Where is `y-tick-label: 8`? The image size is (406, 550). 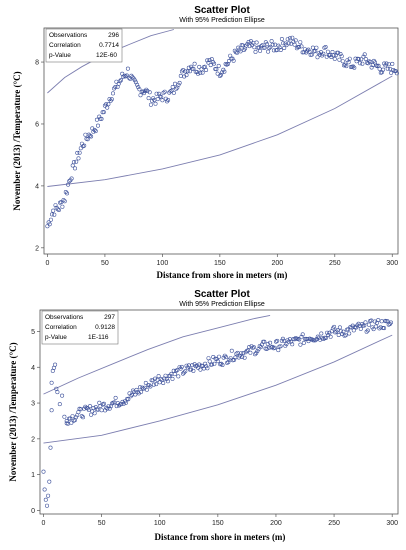
y-tick-label: 8 is located at coordinates (37, 63).